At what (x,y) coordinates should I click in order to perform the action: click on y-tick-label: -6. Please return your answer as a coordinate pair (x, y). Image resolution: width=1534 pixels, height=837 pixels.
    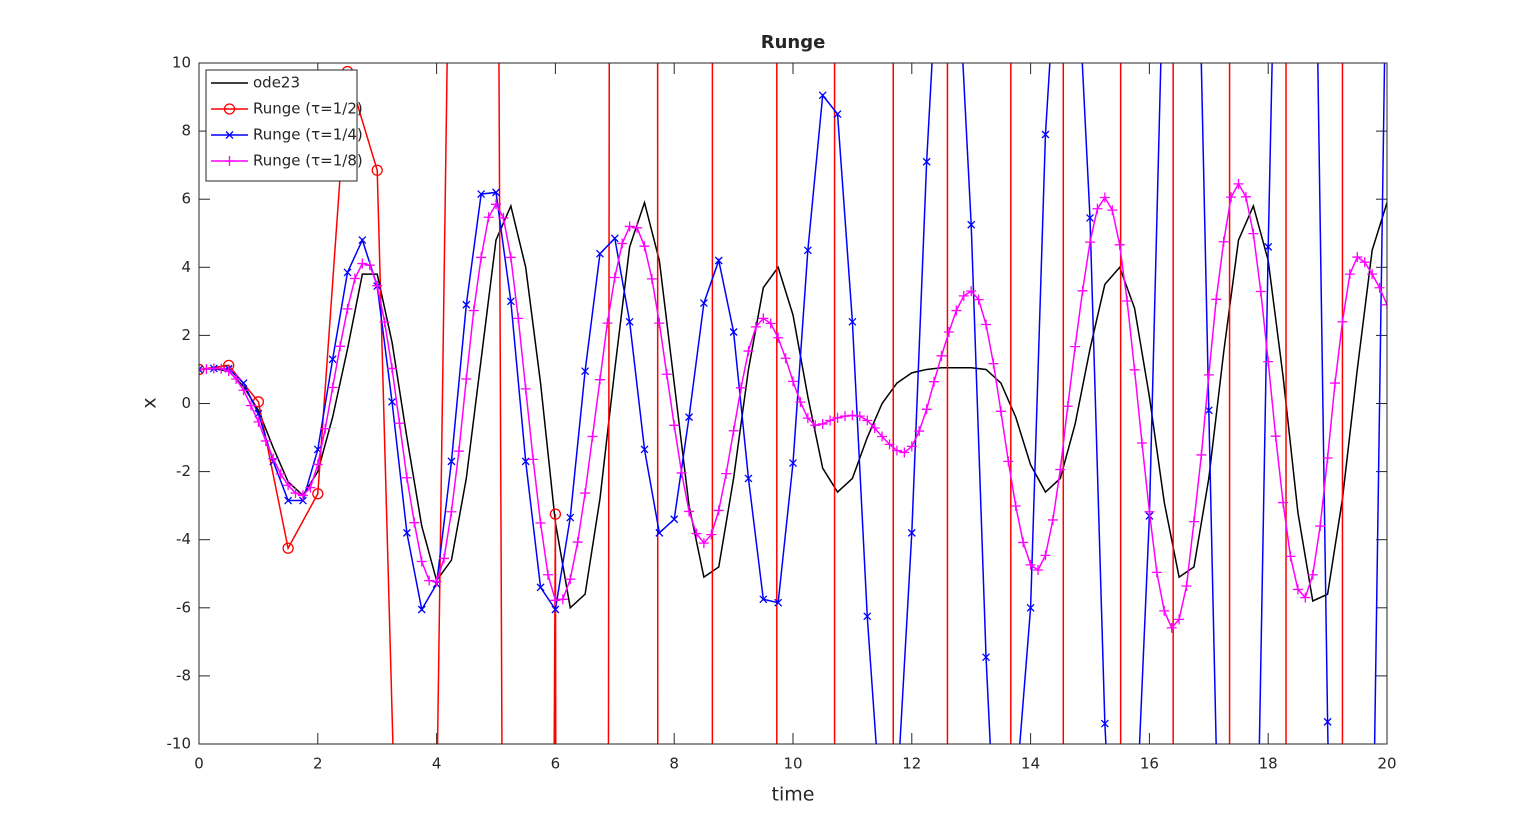
    Looking at the image, I should click on (183, 607).